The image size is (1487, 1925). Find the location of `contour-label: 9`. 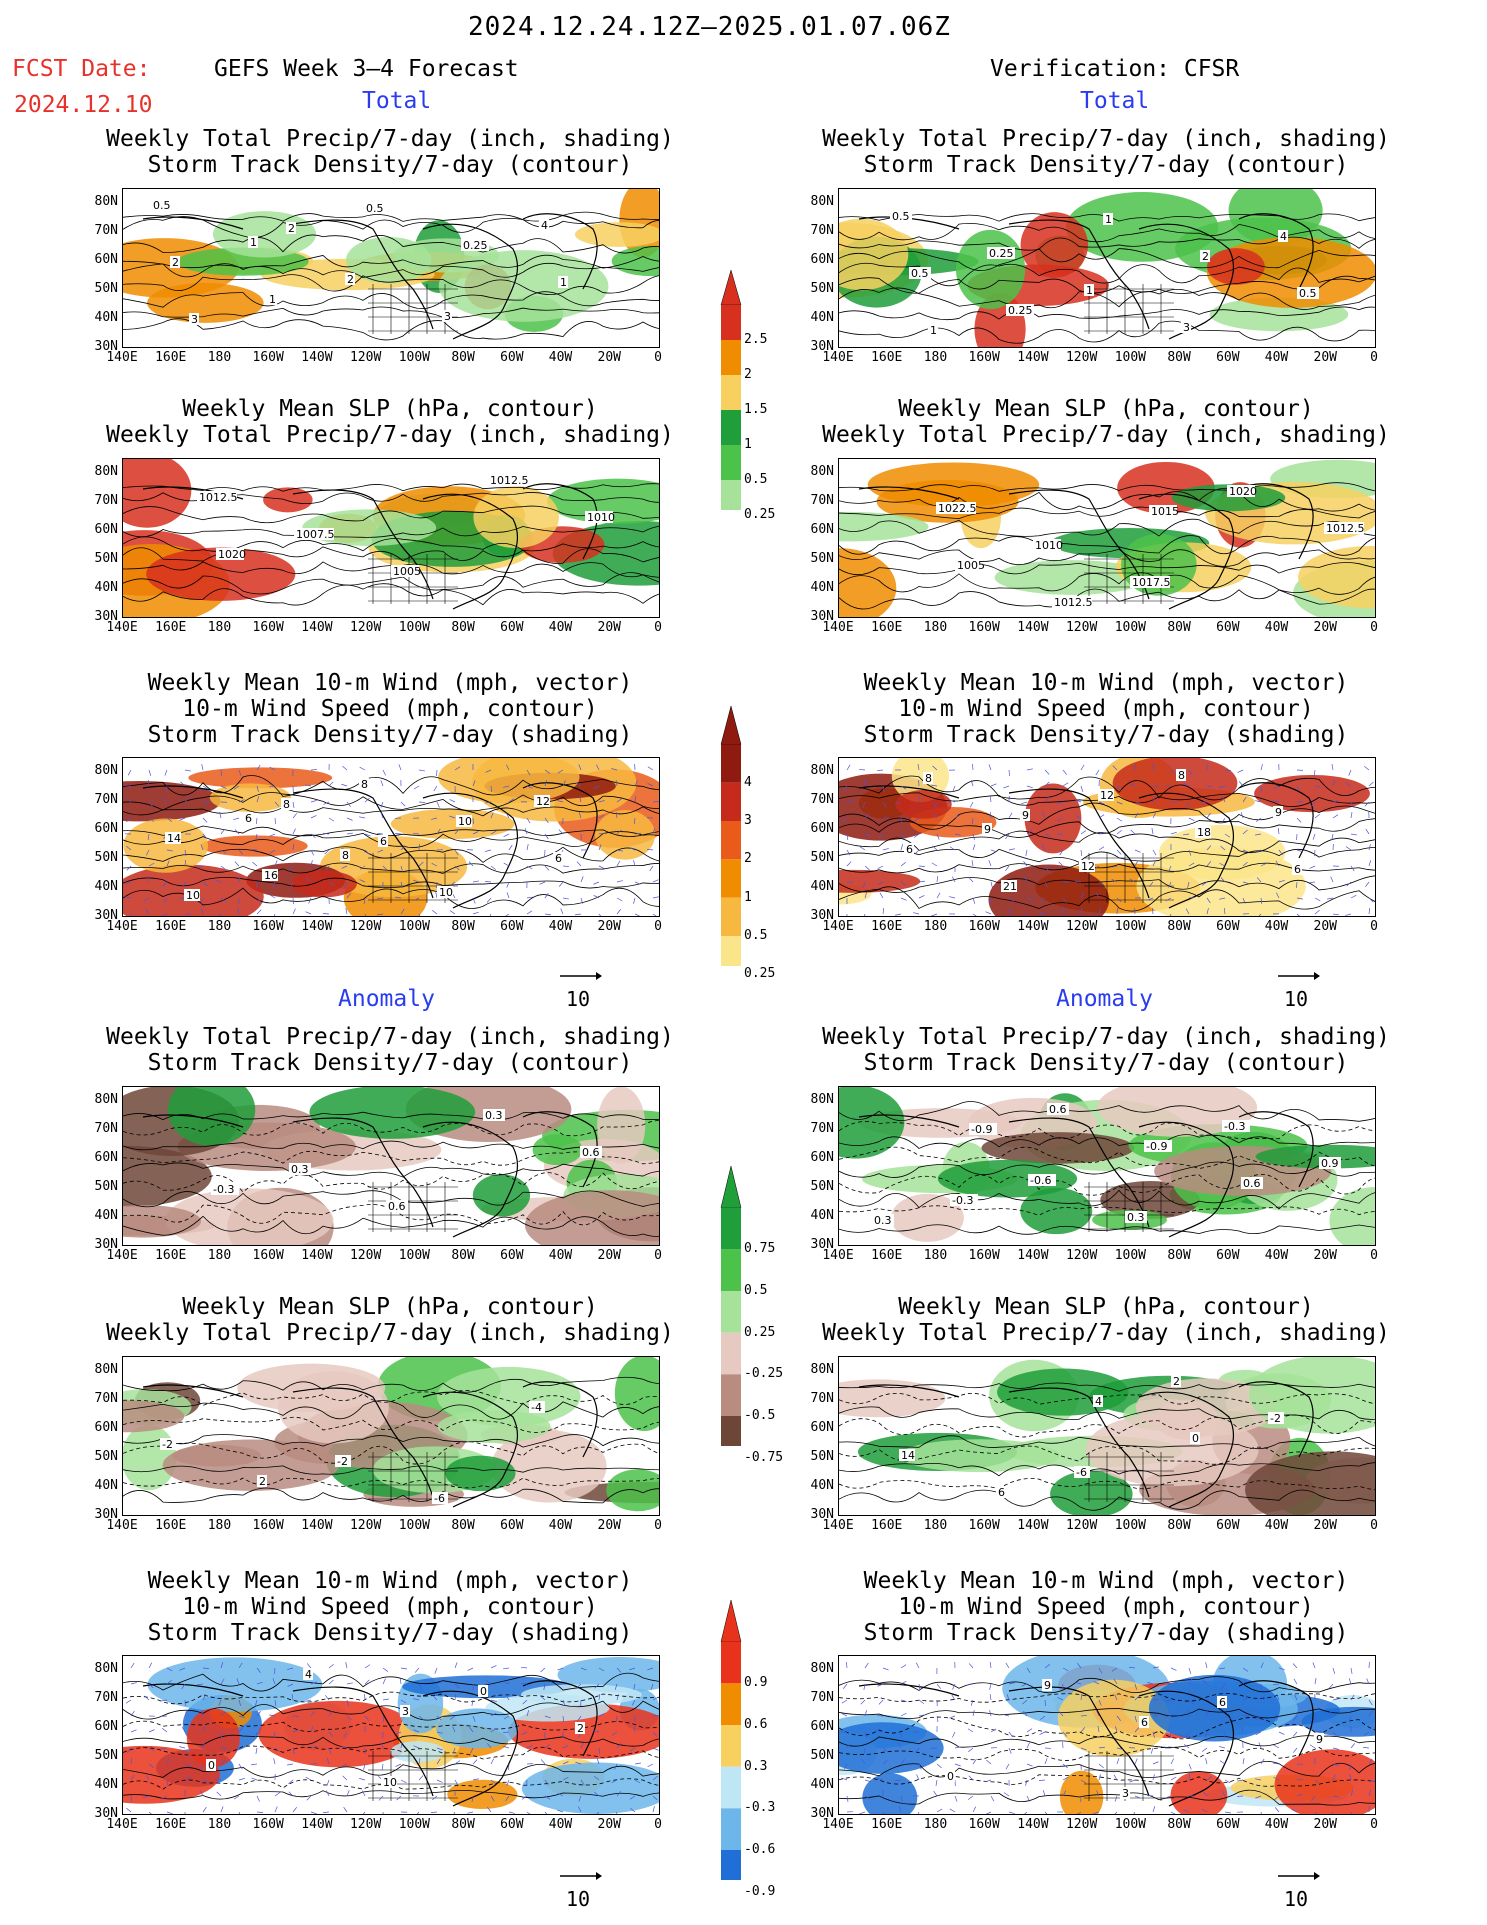

contour-label: 9 is located at coordinates (1278, 812).